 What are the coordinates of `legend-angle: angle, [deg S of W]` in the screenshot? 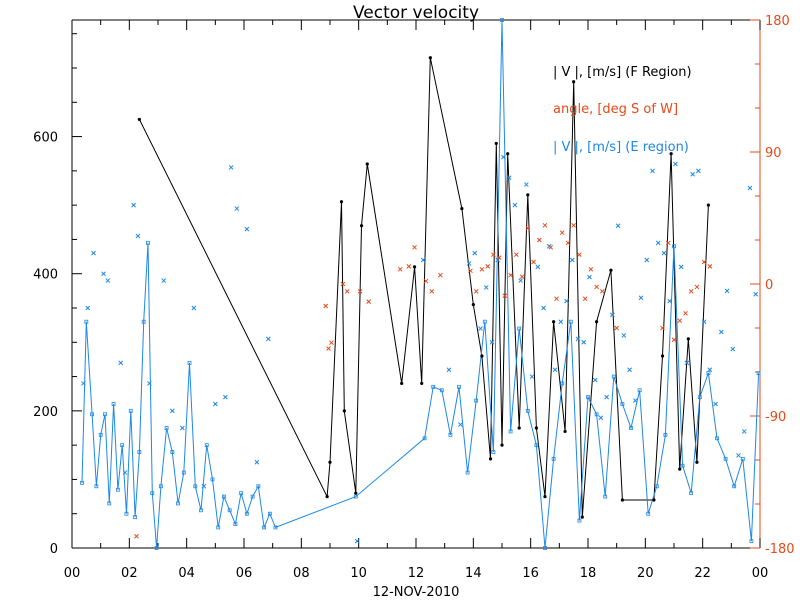 It's located at (615, 109).